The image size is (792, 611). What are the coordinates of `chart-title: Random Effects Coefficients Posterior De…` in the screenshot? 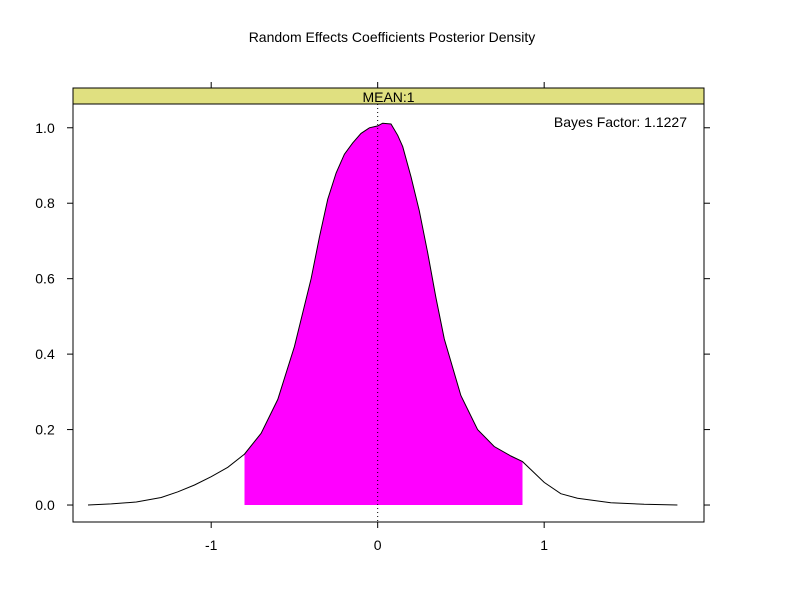 It's located at (392, 37).